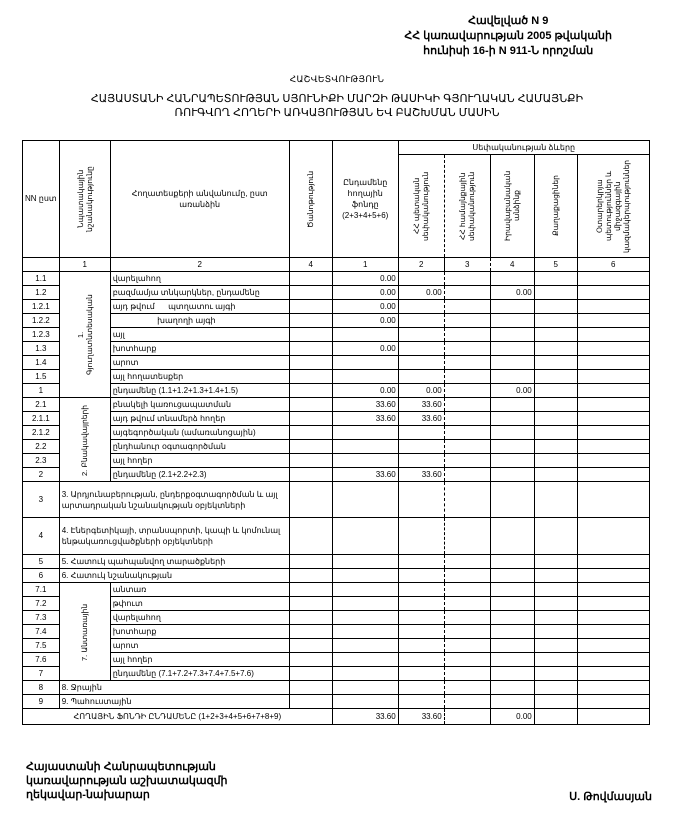  I want to click on state-value: 33.60, so click(421, 404).